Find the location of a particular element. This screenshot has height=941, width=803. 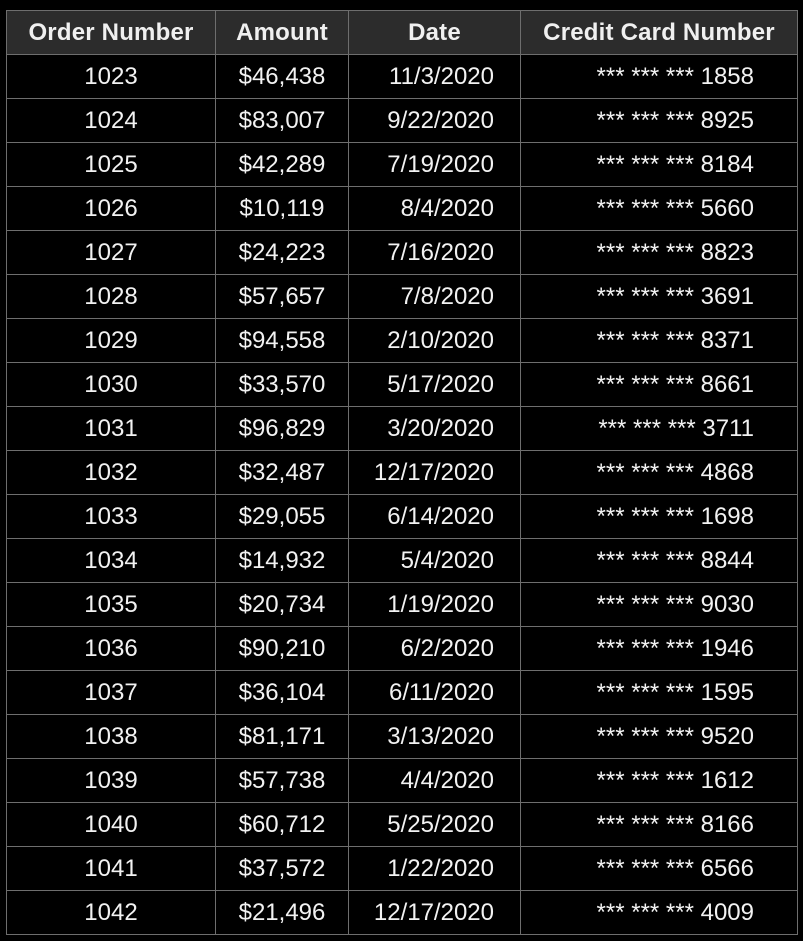

order-number-cell: 1030 is located at coordinates (111, 384).